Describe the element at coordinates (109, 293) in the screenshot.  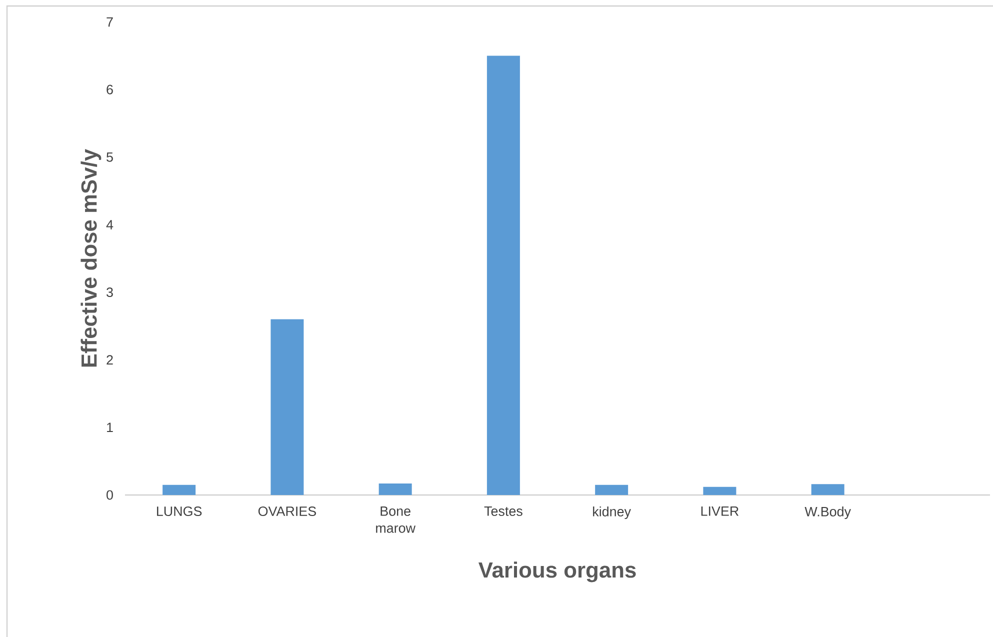
I see `y-tick-label: 3` at that location.